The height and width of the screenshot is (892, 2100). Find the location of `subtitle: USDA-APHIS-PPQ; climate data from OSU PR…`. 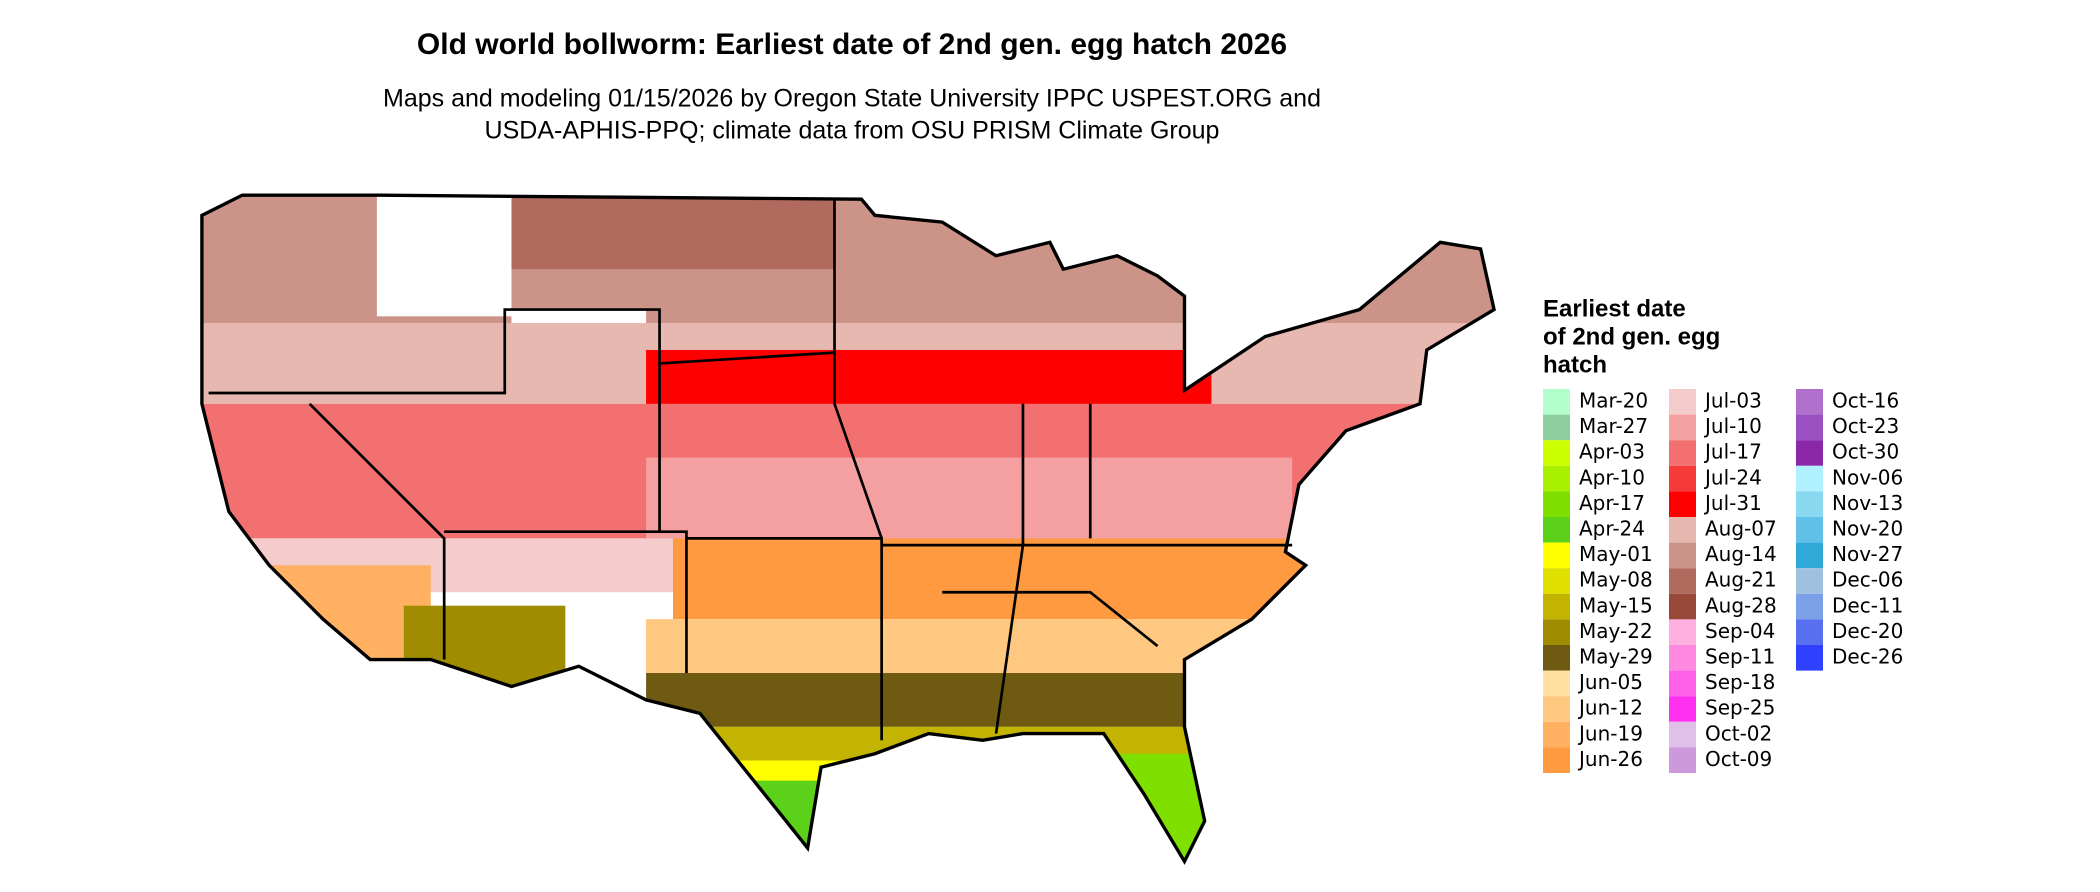

subtitle: USDA-APHIS-PPQ; climate data from OSU PR… is located at coordinates (852, 131).